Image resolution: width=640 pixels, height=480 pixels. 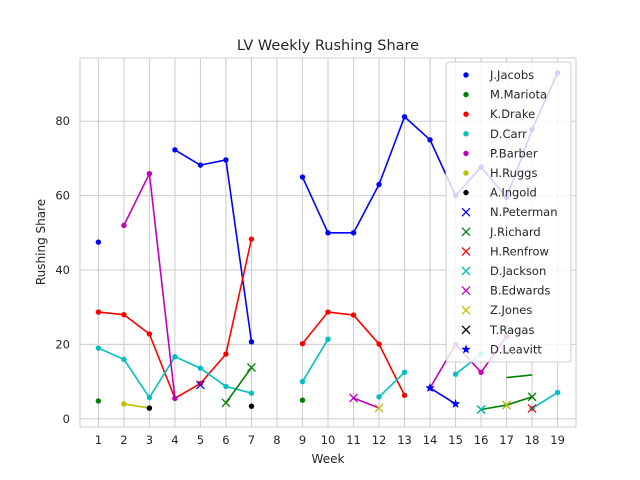 I want to click on y-tick-label: 40, so click(x=62, y=270).